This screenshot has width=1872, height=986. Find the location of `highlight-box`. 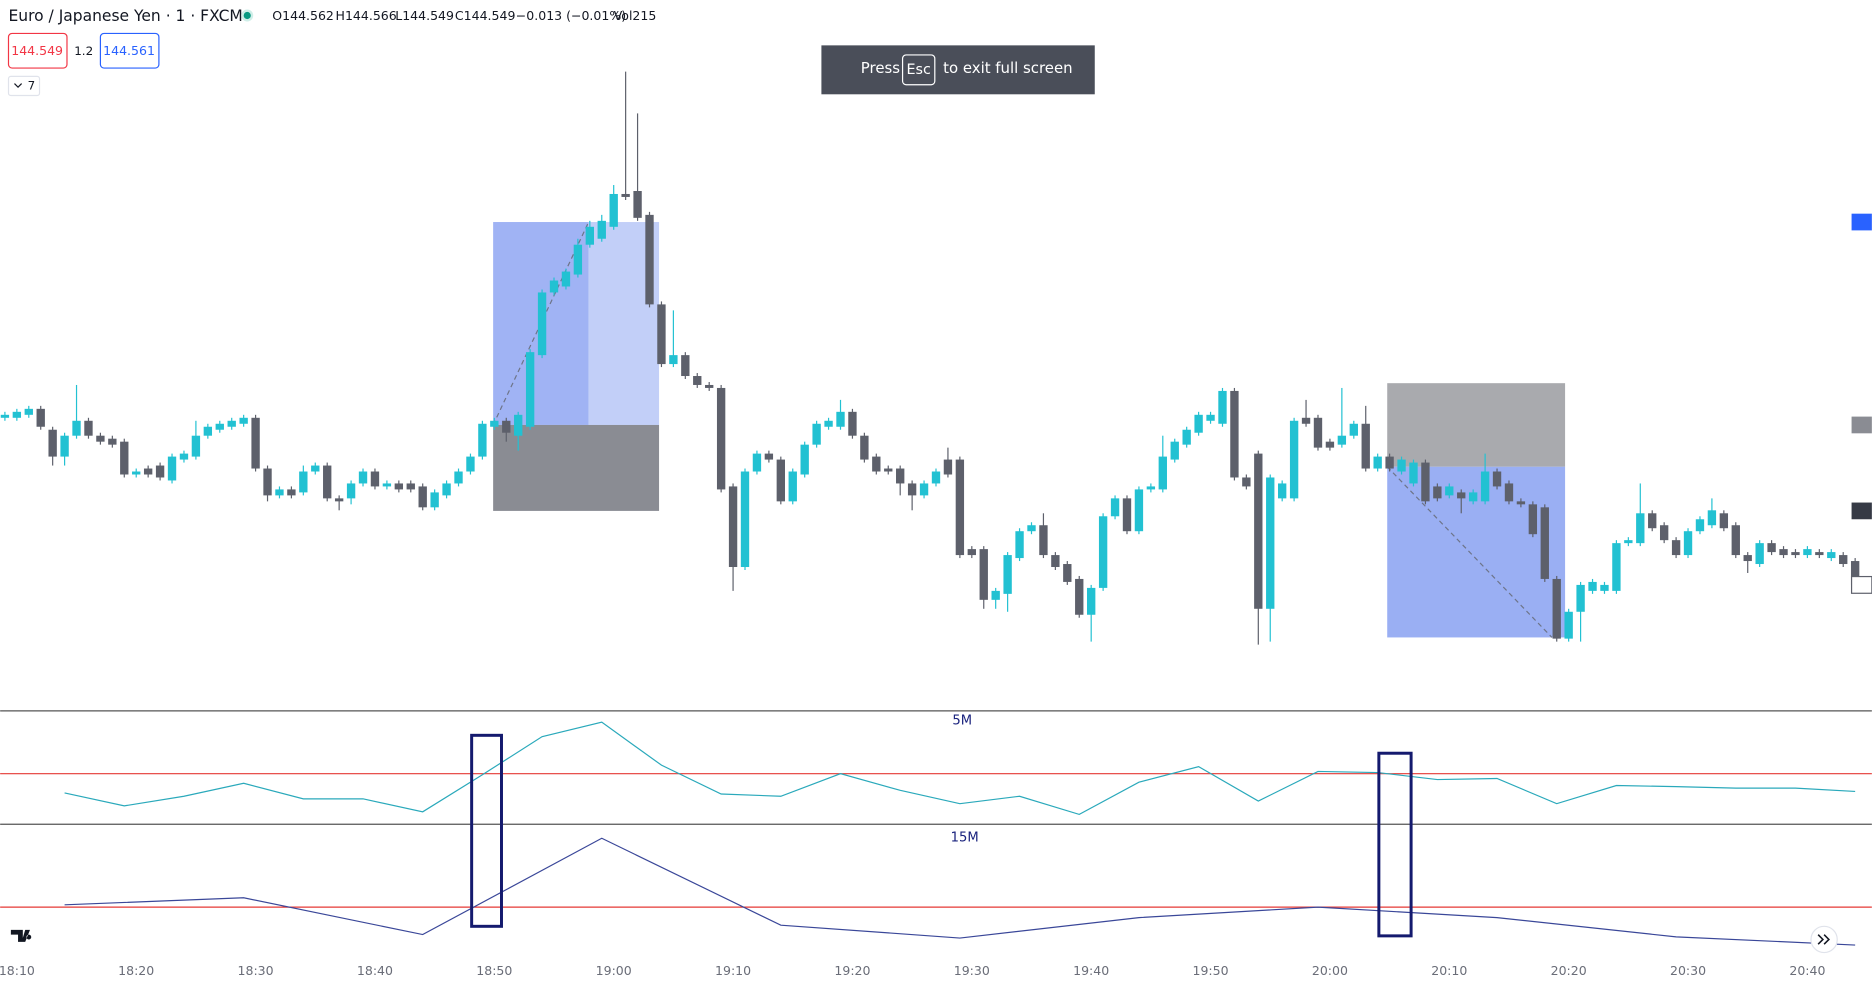

highlight-box is located at coordinates (1395, 844).